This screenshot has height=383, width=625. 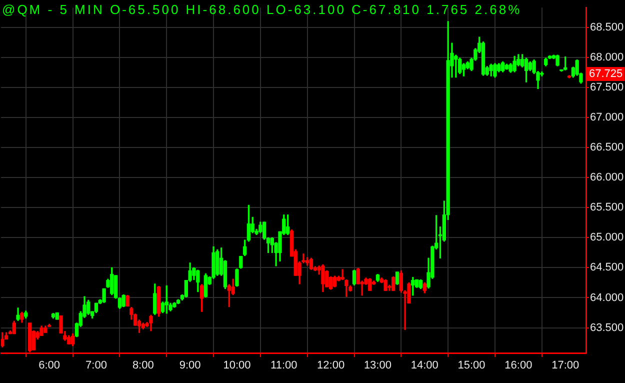 I want to click on x-tick-label: 8:00, so click(x=143, y=366).